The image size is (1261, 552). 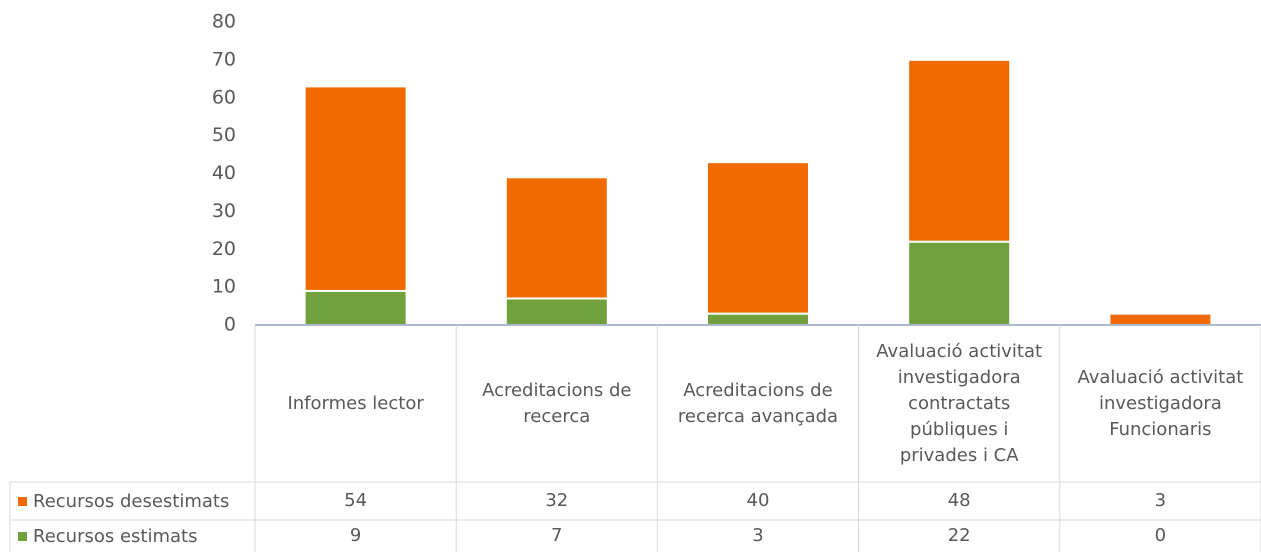 What do you see at coordinates (356, 500) in the screenshot?
I see `table-value: 54` at bounding box center [356, 500].